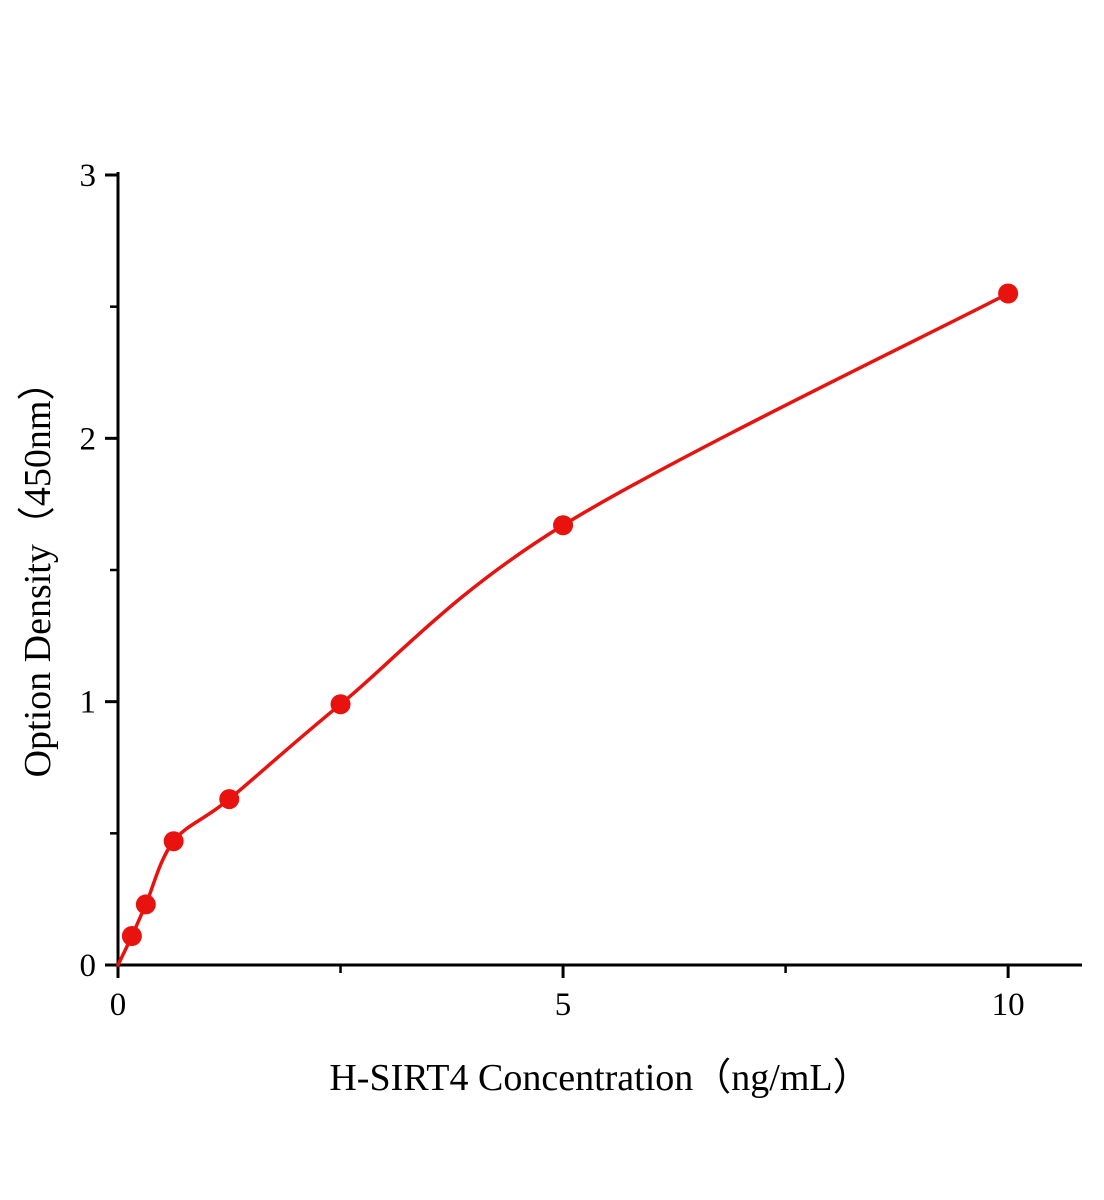 This screenshot has height=1200, width=1104. I want to click on x-axis-title: H-SIRT4 Concentration（ng/mL）, so click(599, 1078).